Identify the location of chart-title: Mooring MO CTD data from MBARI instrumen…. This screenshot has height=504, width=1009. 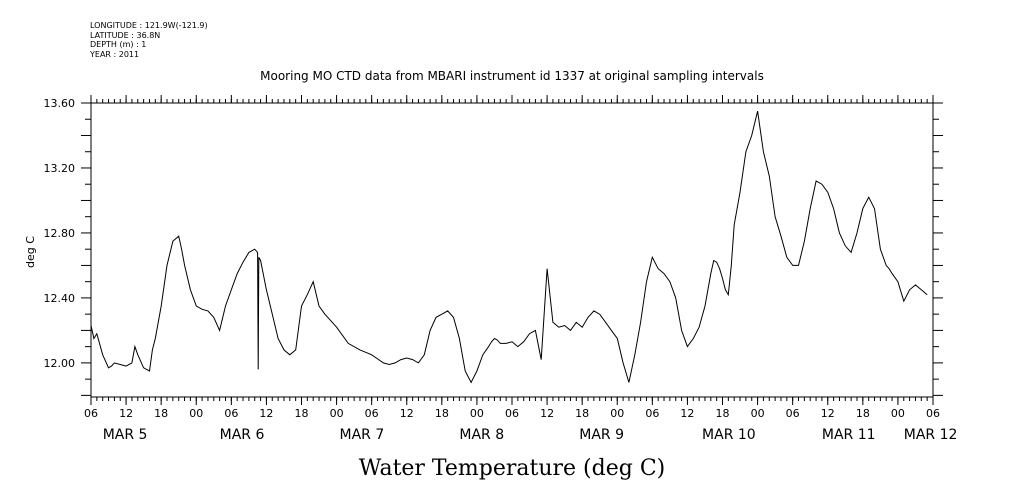
(512, 76).